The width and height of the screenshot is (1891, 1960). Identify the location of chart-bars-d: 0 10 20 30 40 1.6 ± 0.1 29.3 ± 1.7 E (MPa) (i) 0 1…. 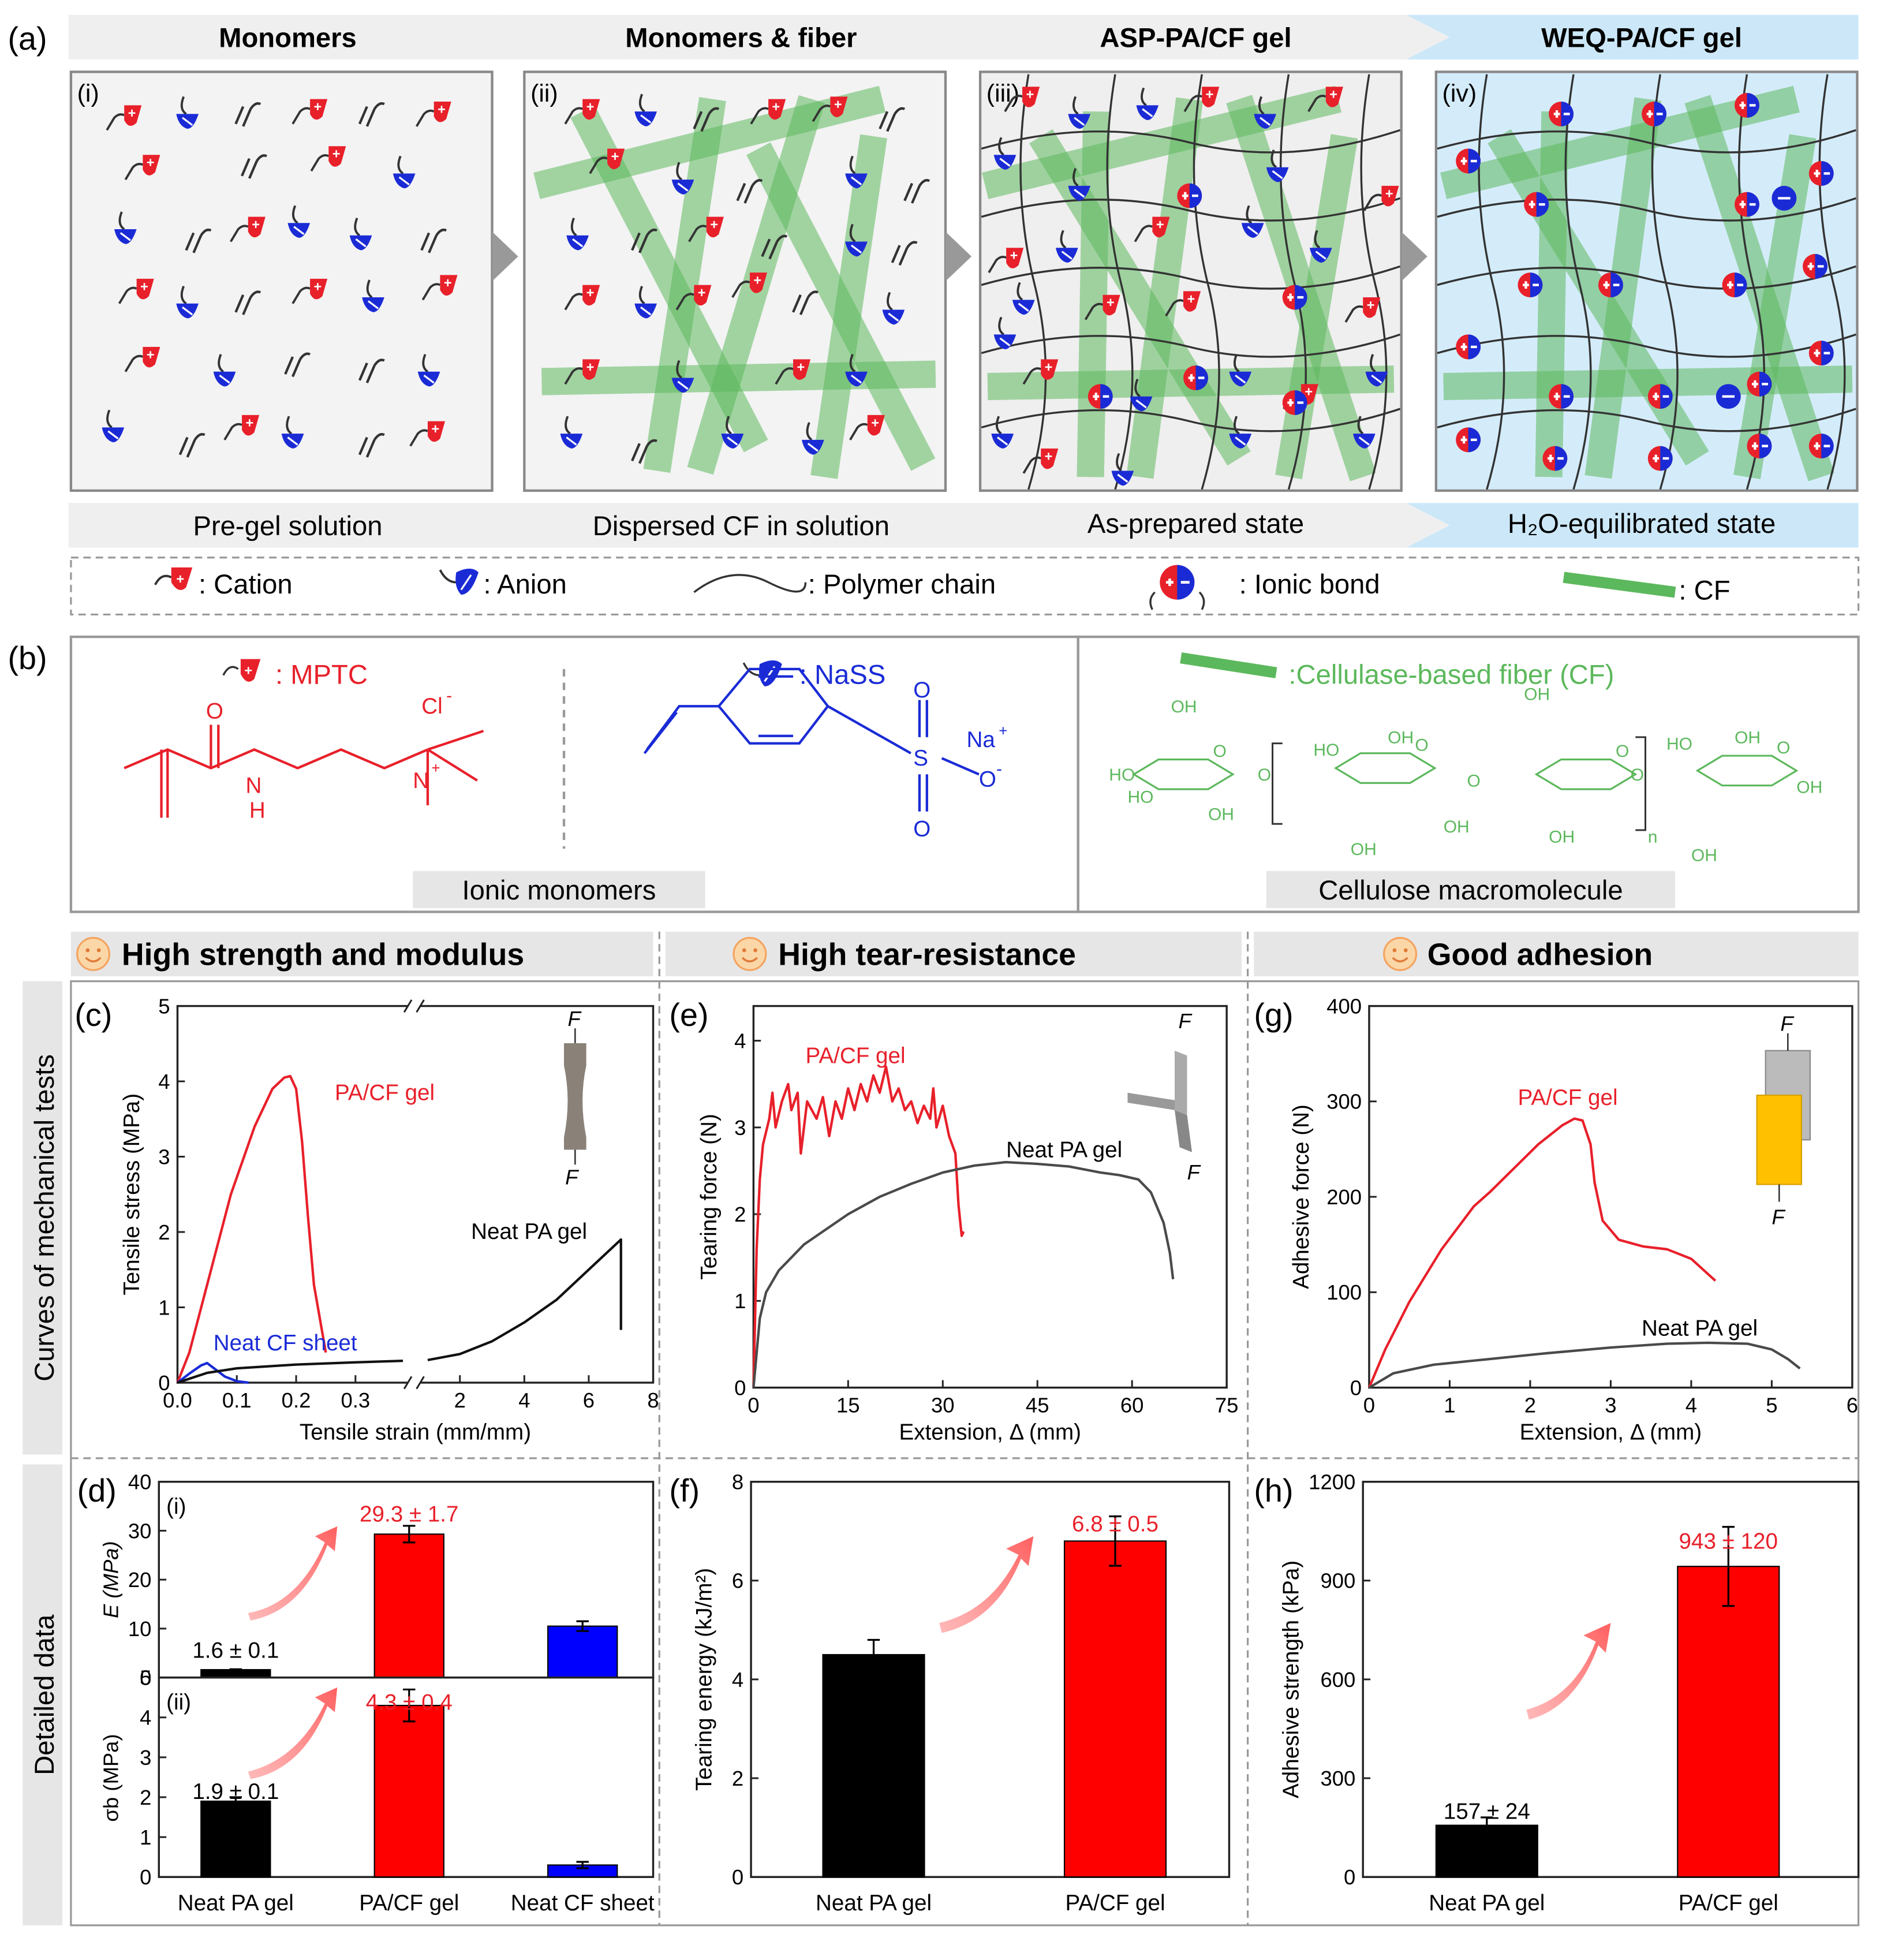
(376, 1693).